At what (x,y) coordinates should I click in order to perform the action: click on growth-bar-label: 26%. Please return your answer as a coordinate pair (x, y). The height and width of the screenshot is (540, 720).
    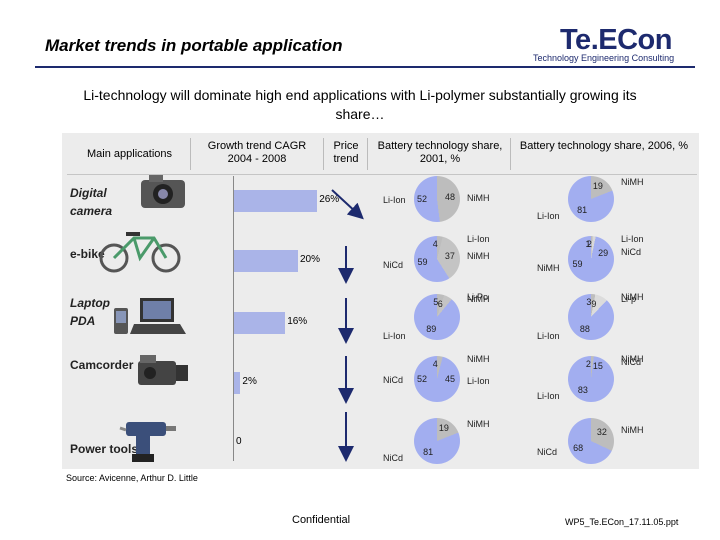
    Looking at the image, I should click on (329, 199).